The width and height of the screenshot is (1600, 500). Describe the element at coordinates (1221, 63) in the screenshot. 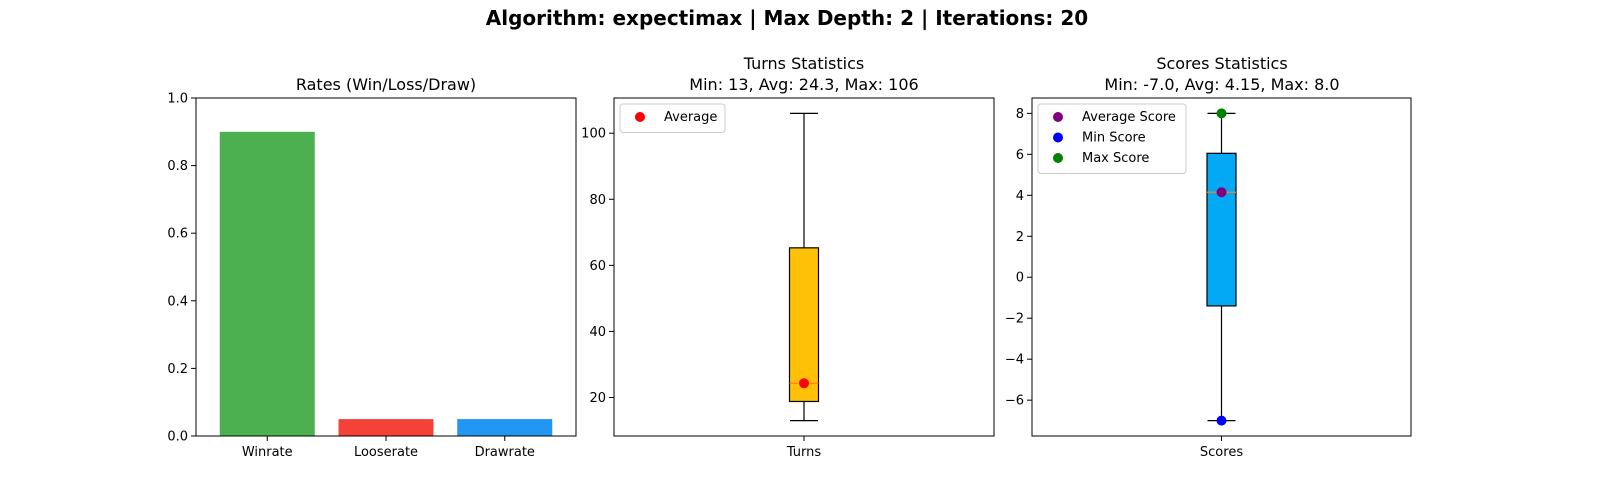

I see `scores-title: Scores Statistics` at that location.